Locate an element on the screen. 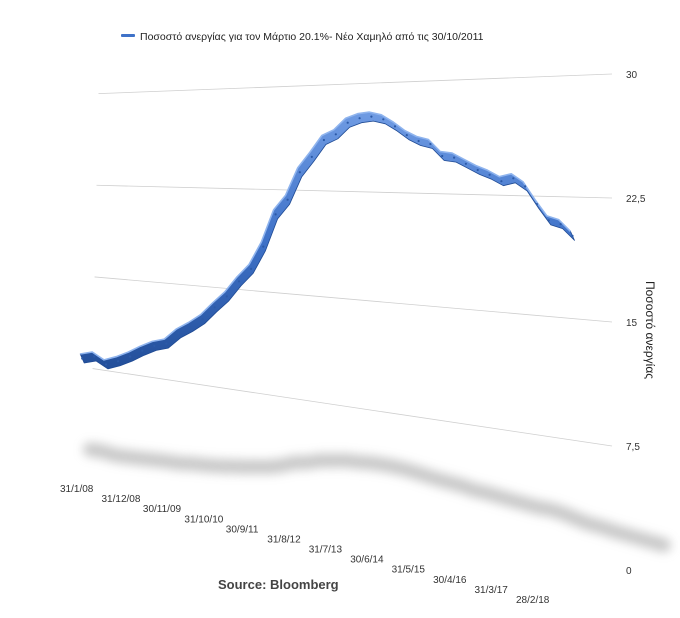 This screenshot has width=680, height=618. y-tick-label: 22,5 is located at coordinates (636, 199).